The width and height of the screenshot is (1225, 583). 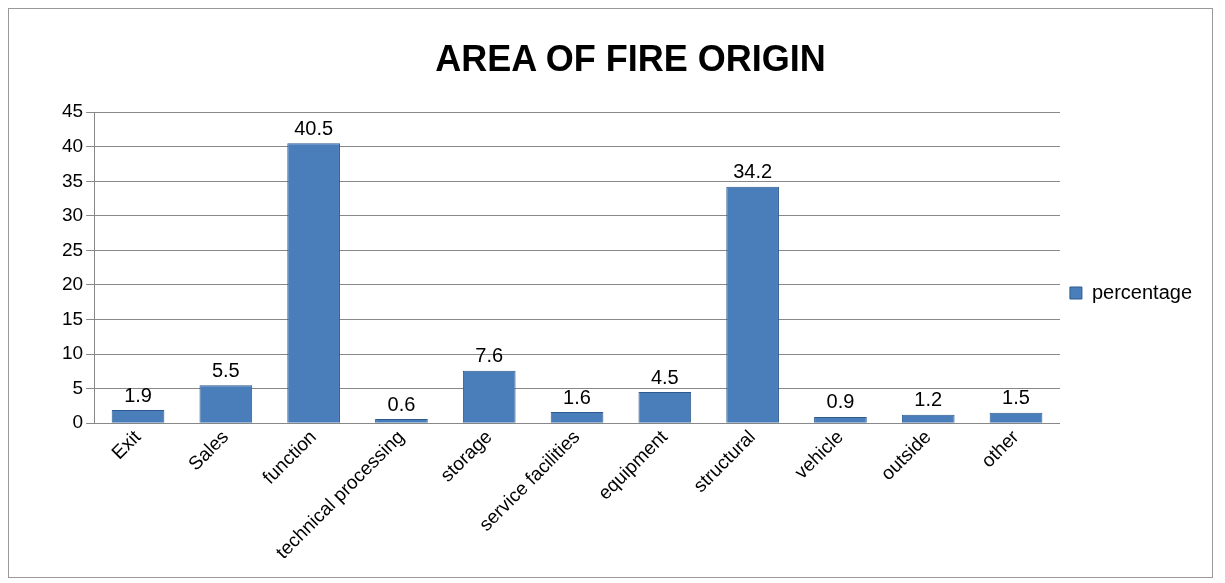 I want to click on chart-title: AREA OF FIRE ORIGIN, so click(x=630, y=58).